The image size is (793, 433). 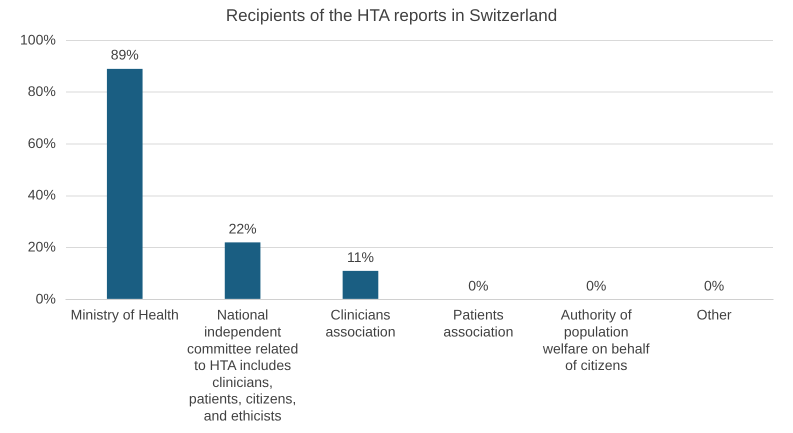 I want to click on x-tick-label: Clinicians association, so click(x=360, y=323).